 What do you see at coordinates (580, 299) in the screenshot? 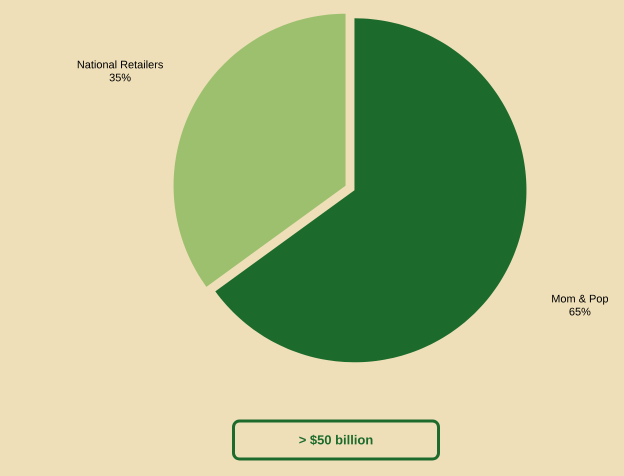
I see `slice-label: Mom & Pop` at bounding box center [580, 299].